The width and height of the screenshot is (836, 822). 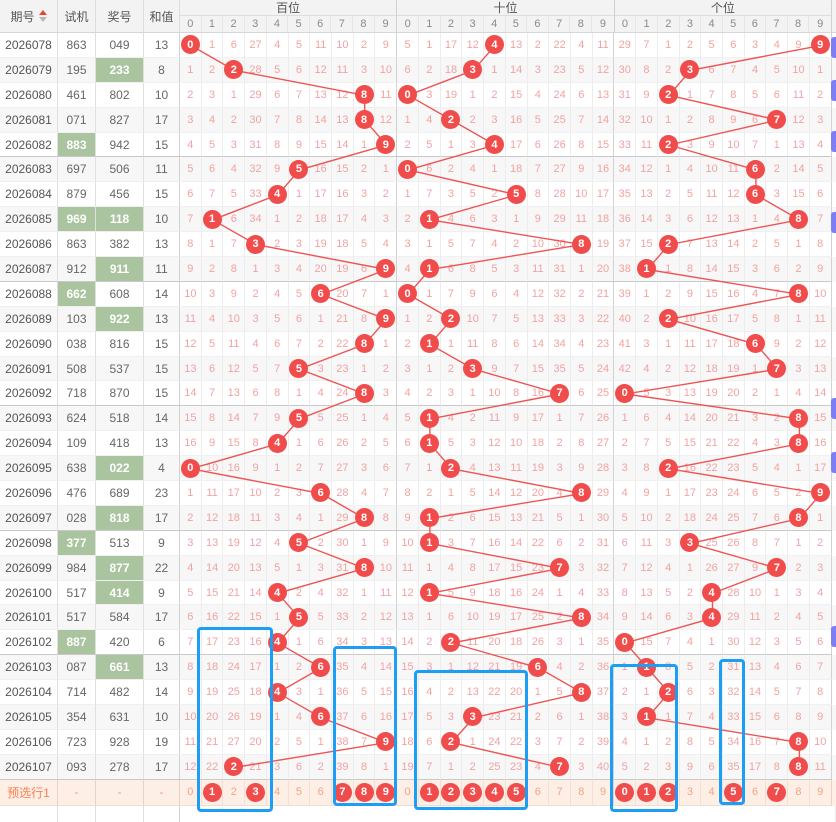 I want to click on miss-count-cell: 20, so click(x=712, y=419).